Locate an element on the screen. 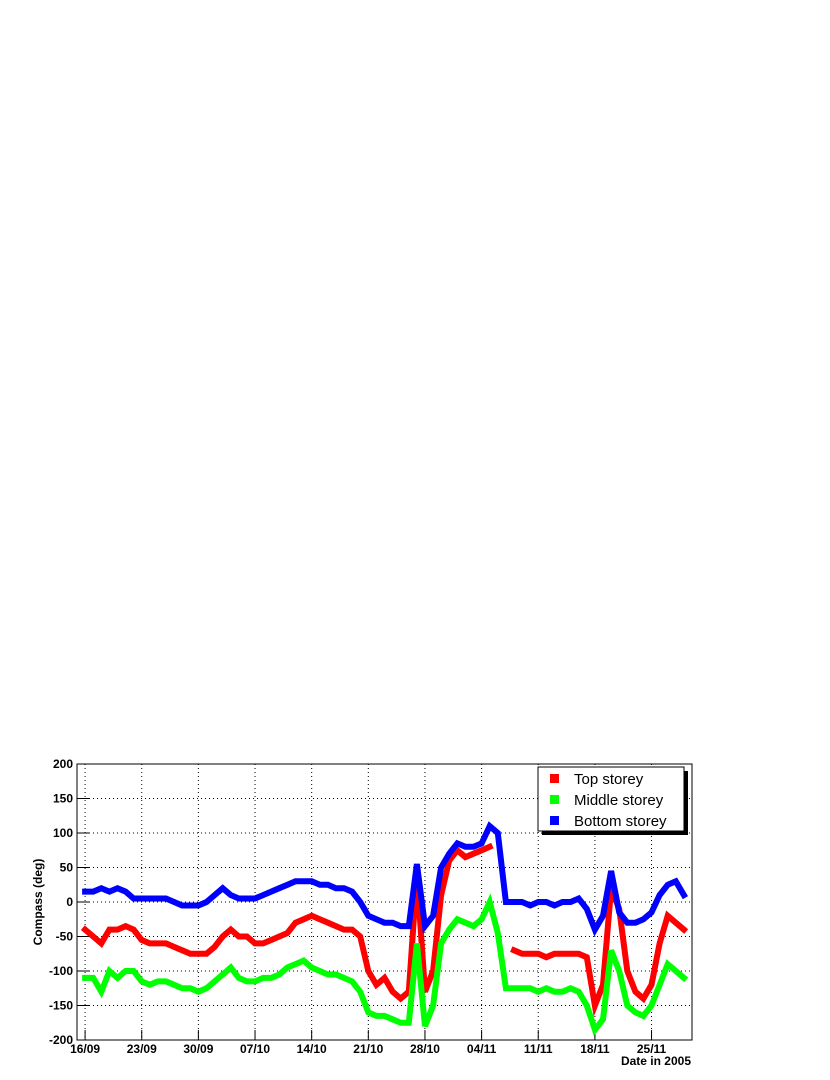 The width and height of the screenshot is (830, 1080). y-tick-label: 150 is located at coordinates (63, 799).